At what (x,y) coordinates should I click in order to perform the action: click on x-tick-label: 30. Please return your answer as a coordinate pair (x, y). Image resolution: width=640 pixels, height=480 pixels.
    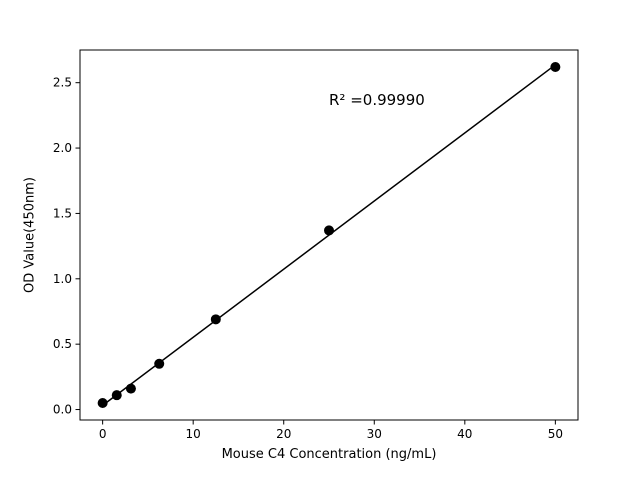
    Looking at the image, I should click on (374, 434).